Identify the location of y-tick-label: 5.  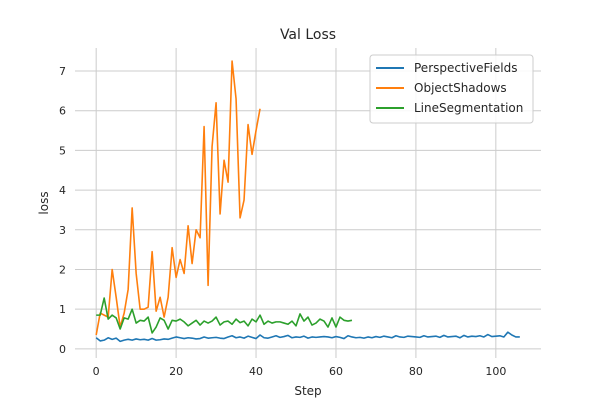
(62, 150).